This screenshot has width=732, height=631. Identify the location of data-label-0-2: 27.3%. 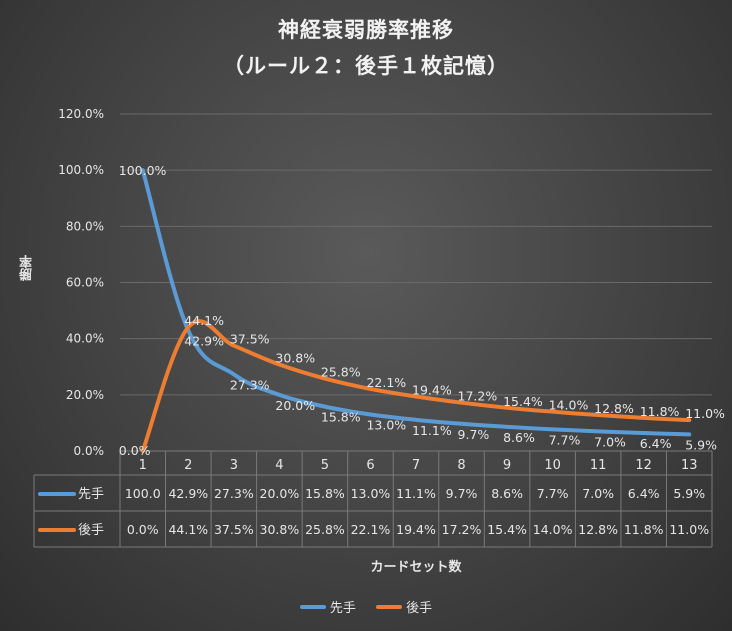
(250, 384).